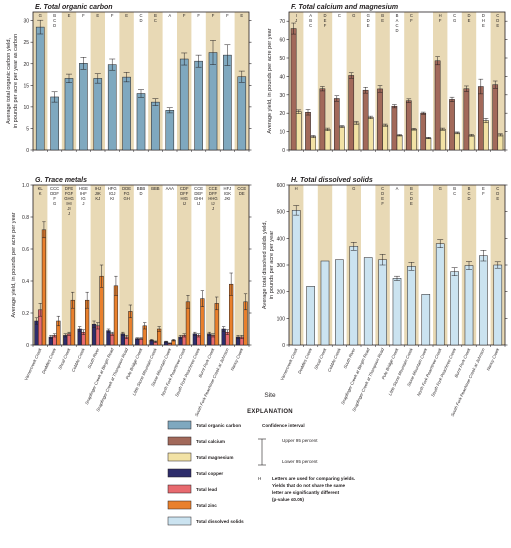 The image size is (511, 548). Describe the element at coordinates (334, 359) in the screenshot. I see `x-tick-label: Cobble Creek` at that location.